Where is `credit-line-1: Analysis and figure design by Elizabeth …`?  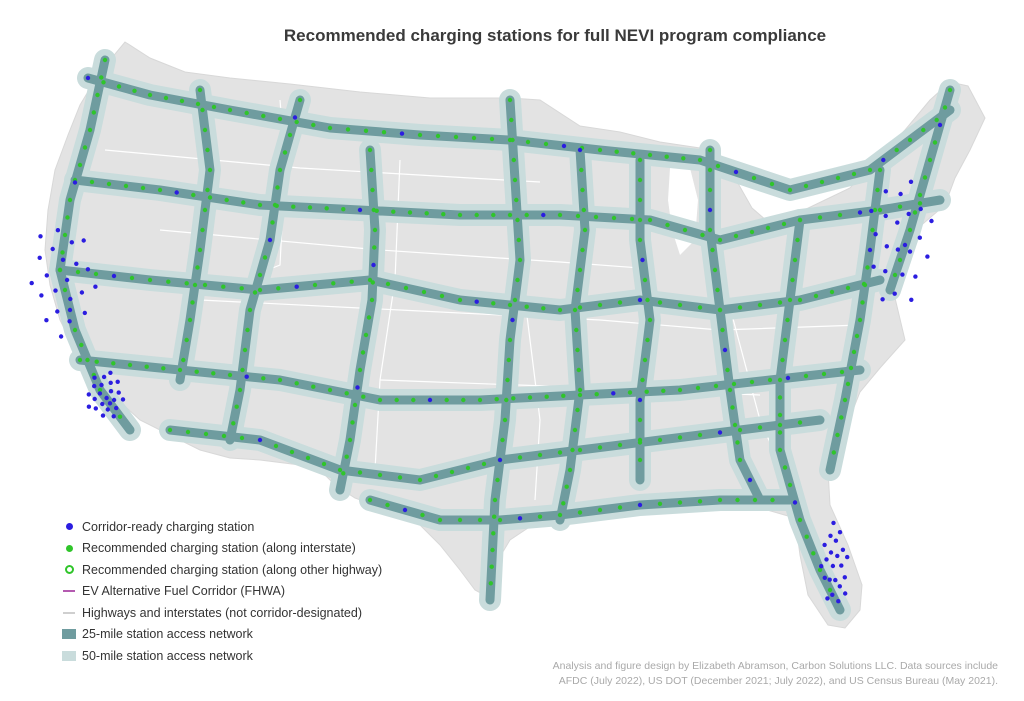 credit-line-1: Analysis and figure design by Elizabeth … is located at coordinates (775, 666).